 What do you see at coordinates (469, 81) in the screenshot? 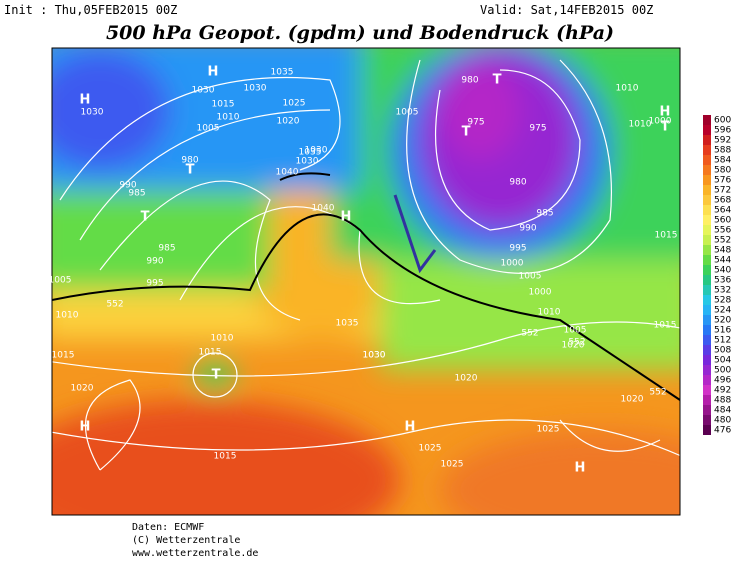
I see `contour-label: 980` at bounding box center [469, 81].